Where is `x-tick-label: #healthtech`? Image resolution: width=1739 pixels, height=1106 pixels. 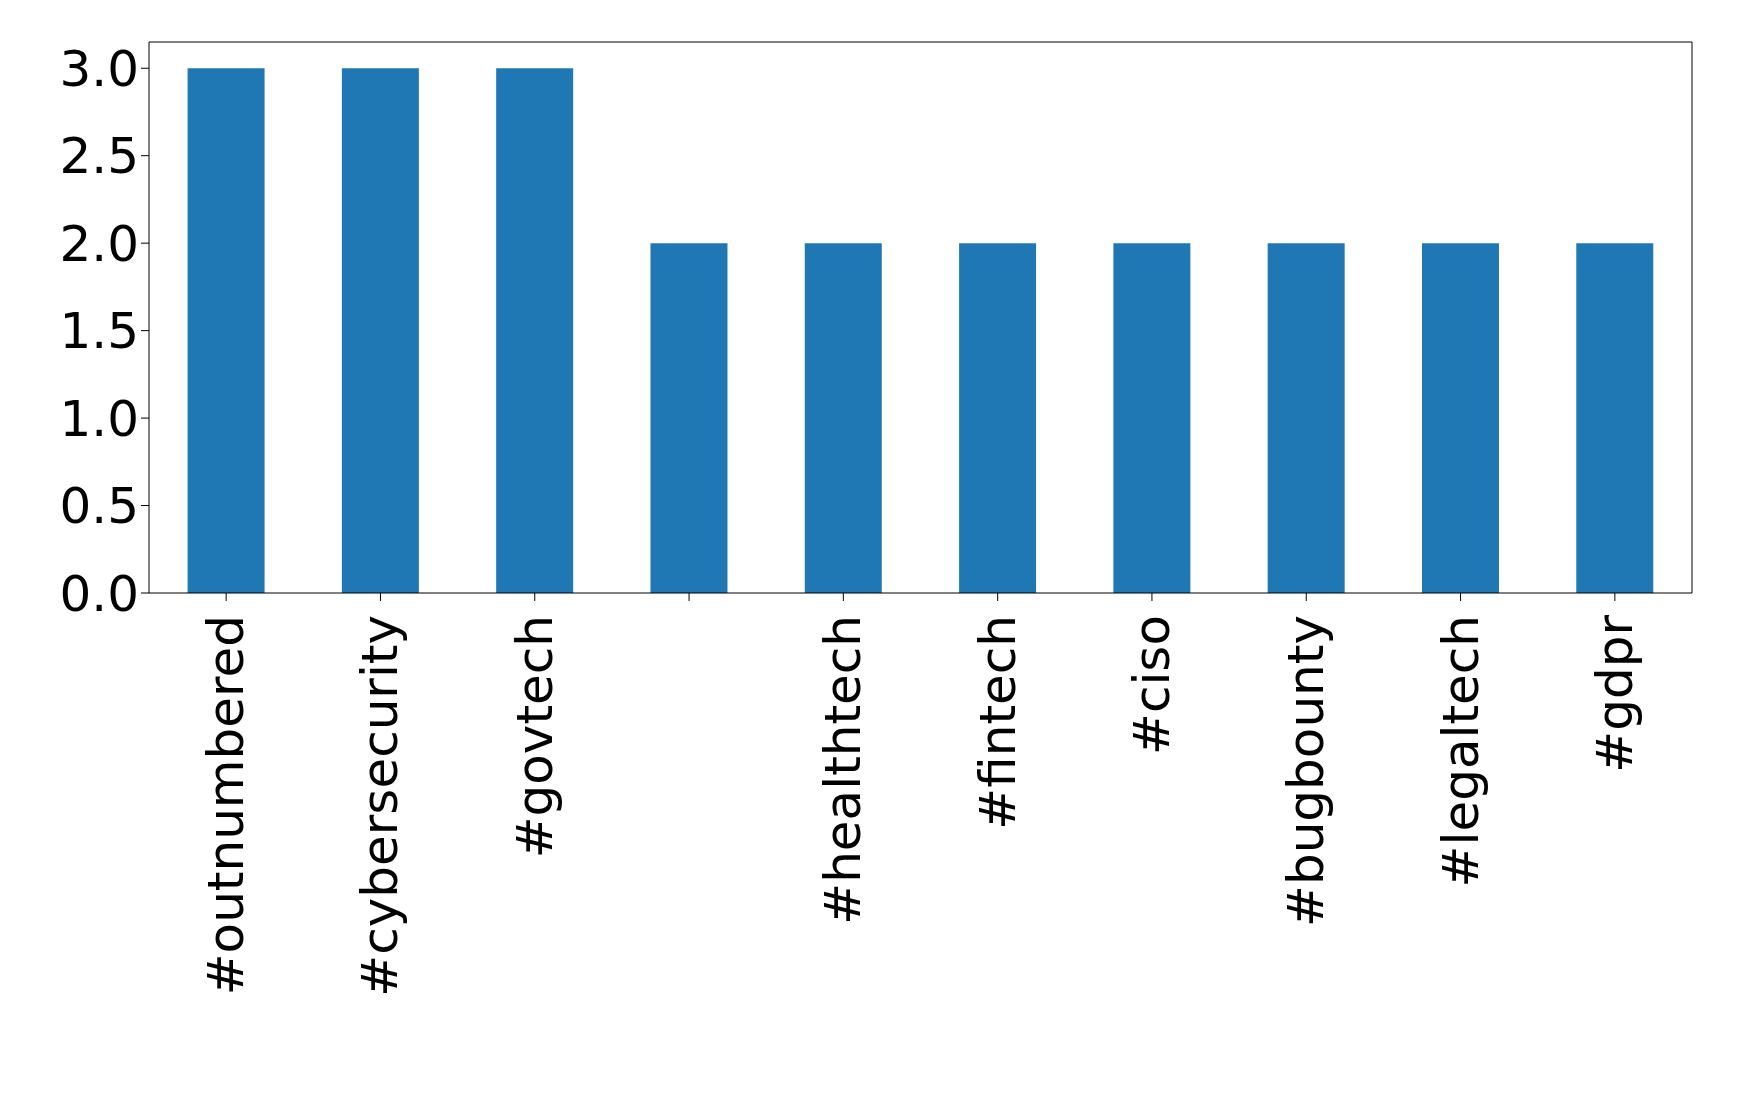 x-tick-label: #healthtech is located at coordinates (843, 770).